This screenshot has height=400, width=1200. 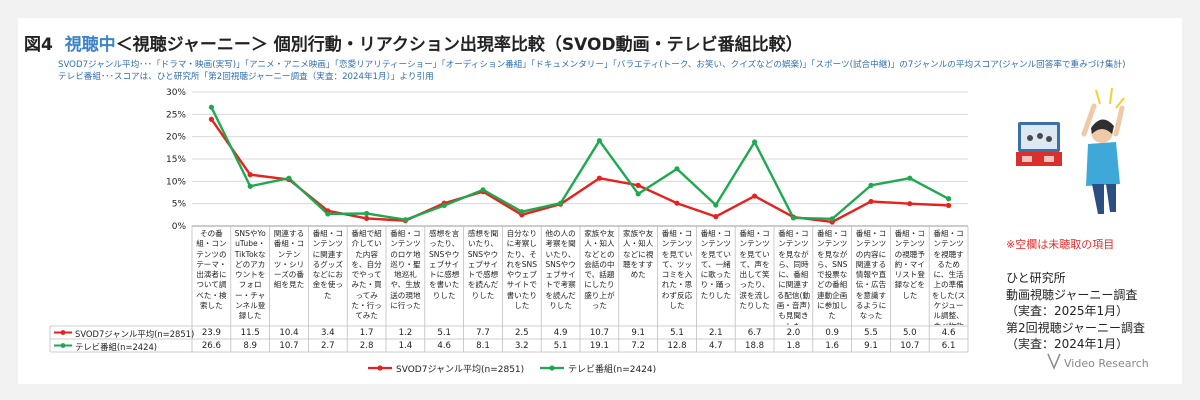 What do you see at coordinates (1067, 344) in the screenshot?
I see `source-line: （実査：2024年1月）` at bounding box center [1067, 344].